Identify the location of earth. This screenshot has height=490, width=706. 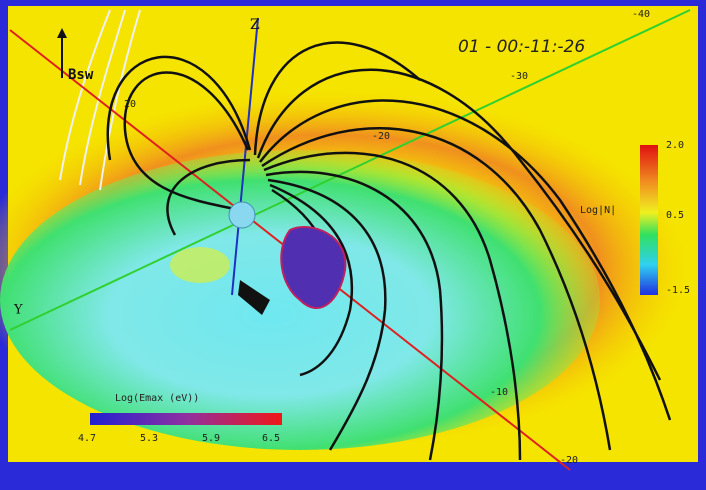
(242, 215).